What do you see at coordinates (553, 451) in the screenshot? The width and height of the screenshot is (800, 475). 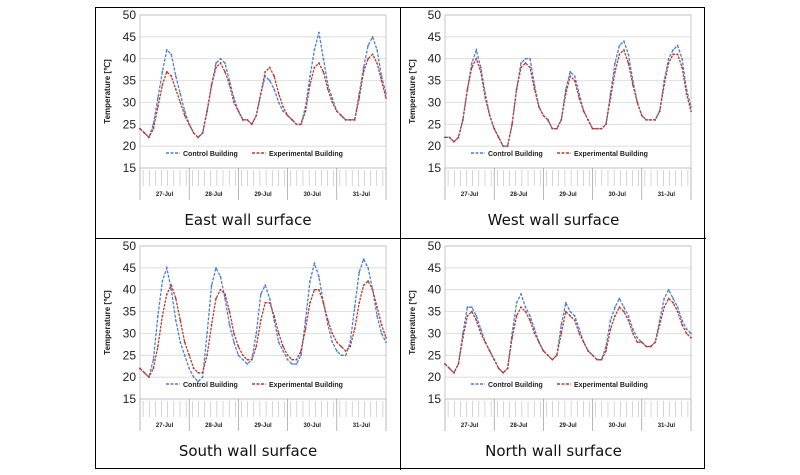 I see `panel-caption: North wall surface` at bounding box center [553, 451].